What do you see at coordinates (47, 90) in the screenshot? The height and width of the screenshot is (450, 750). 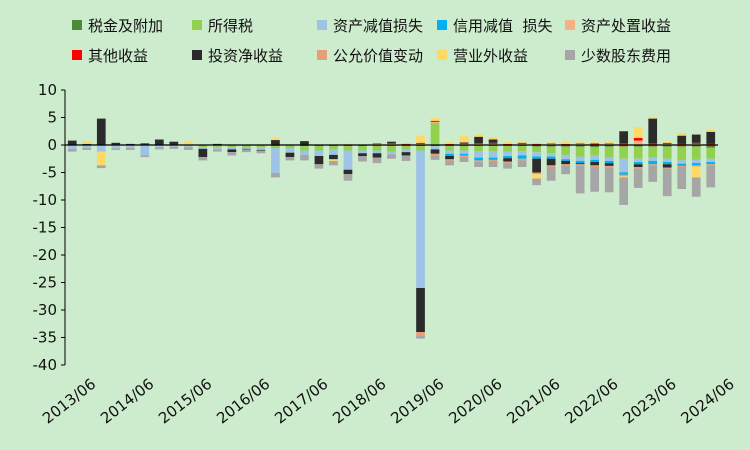 I see `y-tick-label: 10` at bounding box center [47, 90].